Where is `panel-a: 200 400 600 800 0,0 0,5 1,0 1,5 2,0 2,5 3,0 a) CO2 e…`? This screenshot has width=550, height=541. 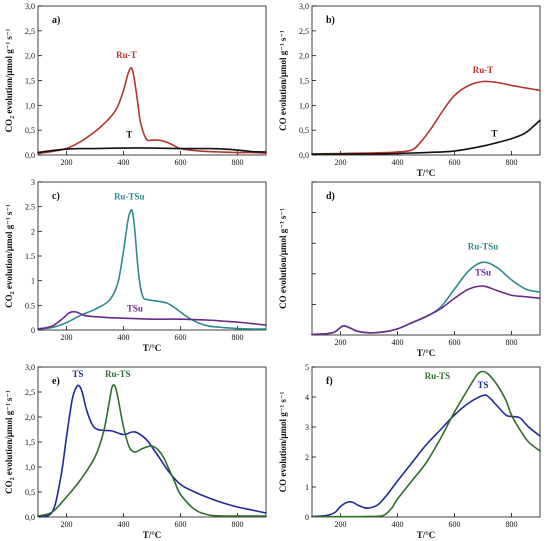
panel-a: 200 400 600 800 0,0 0,5 1,0 1,5 2,0 2,5 3,0 a) CO2 e… is located at coordinates (135, 84).